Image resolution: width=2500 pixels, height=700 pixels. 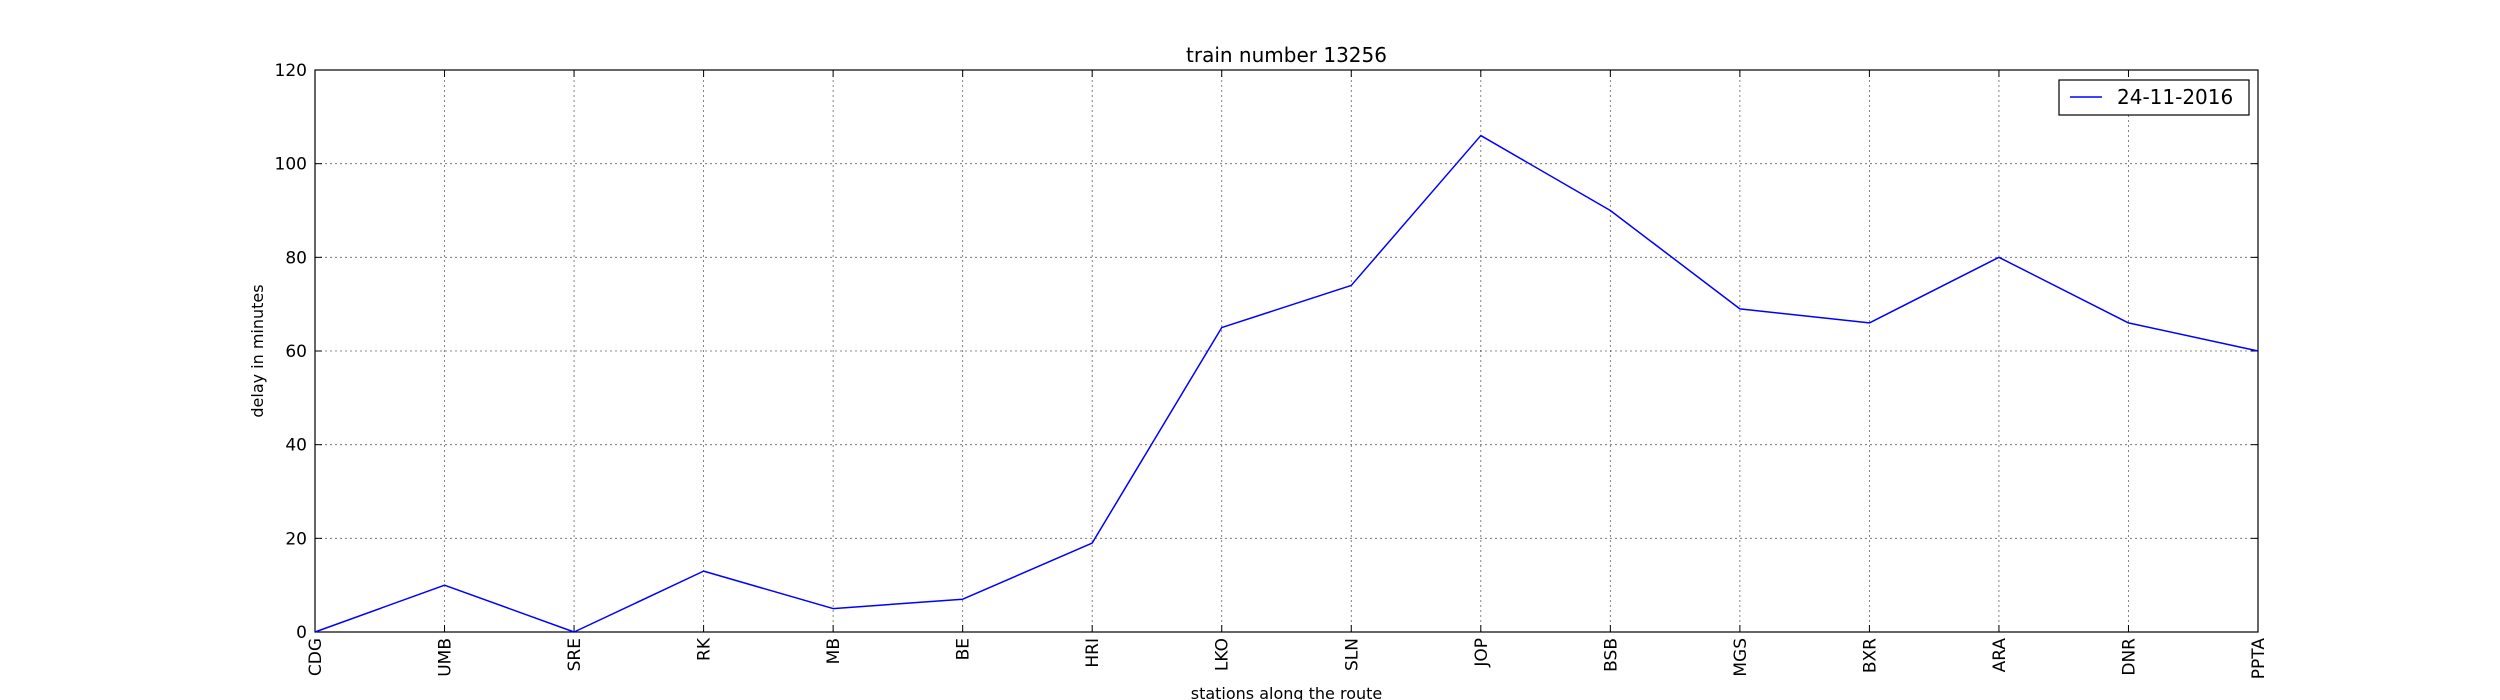 What do you see at coordinates (296, 539) in the screenshot?
I see `y-tick-label: 20` at bounding box center [296, 539].